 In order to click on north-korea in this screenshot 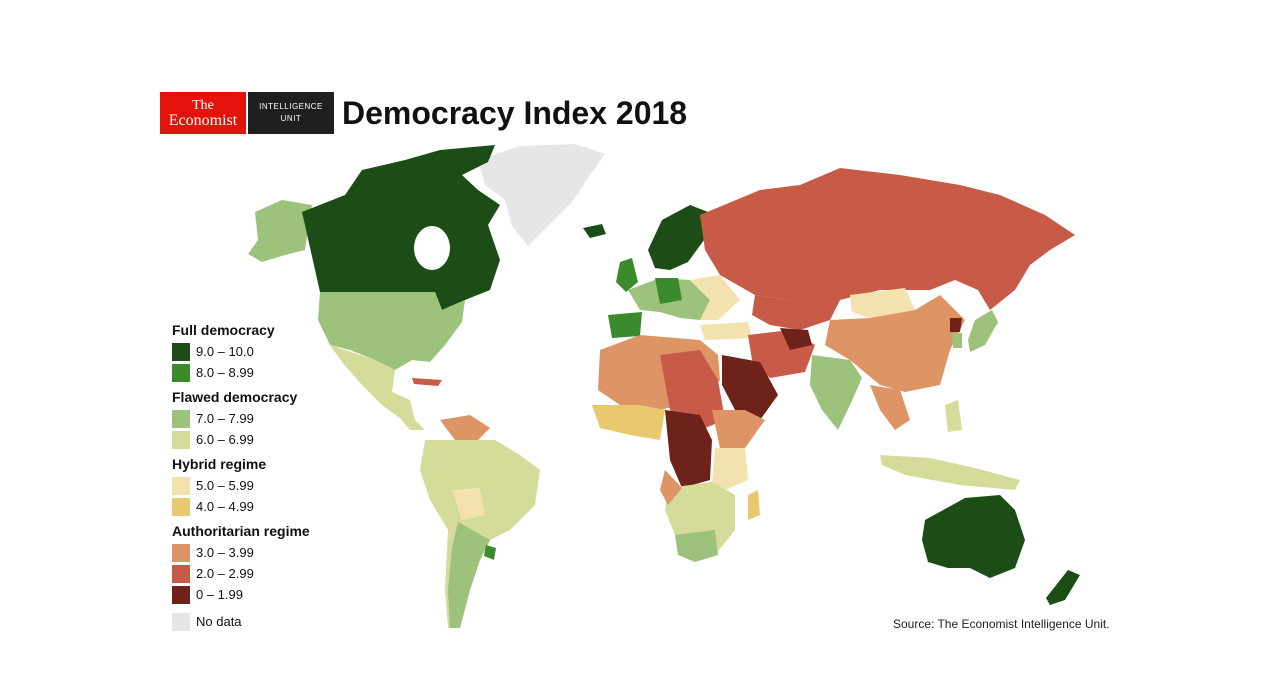, I will do `click(956, 325)`.